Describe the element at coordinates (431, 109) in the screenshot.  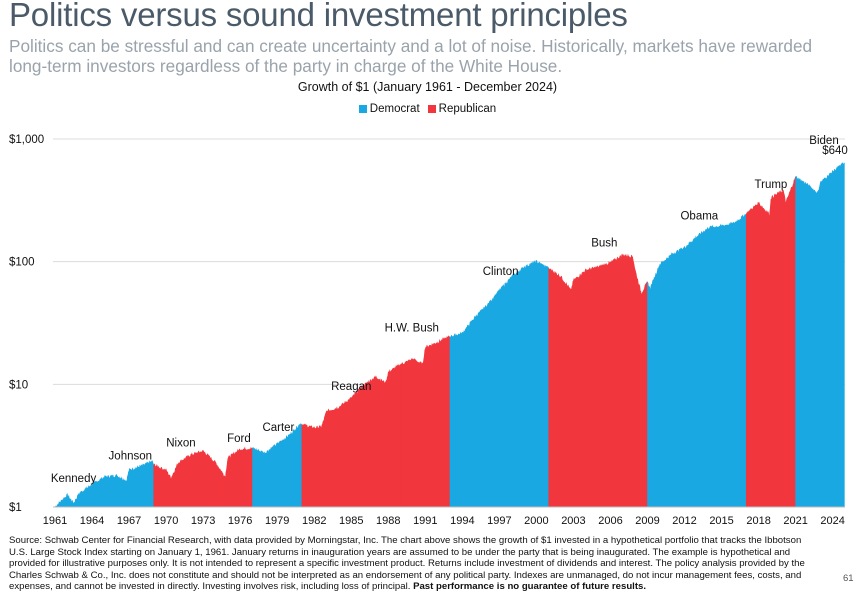
I see `legend-swatch-republican` at that location.